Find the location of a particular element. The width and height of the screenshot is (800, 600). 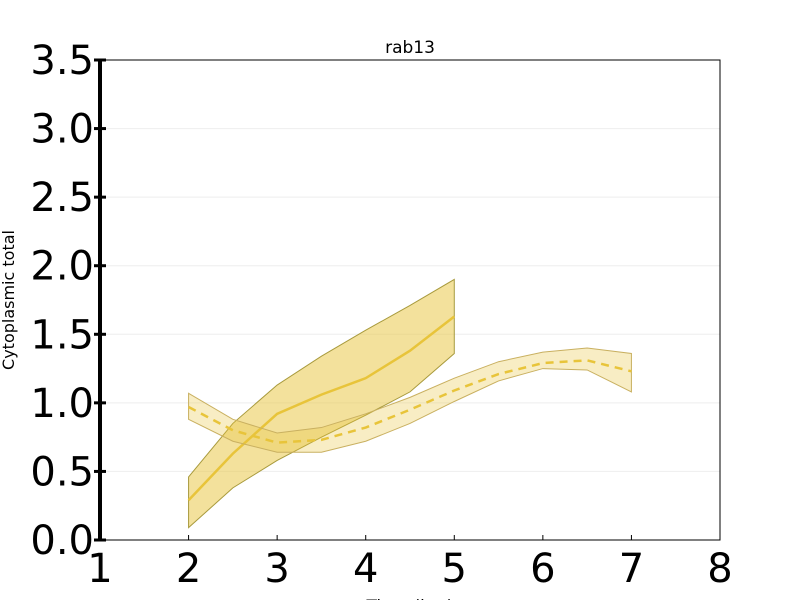

line is located at coordinates (321, 408).